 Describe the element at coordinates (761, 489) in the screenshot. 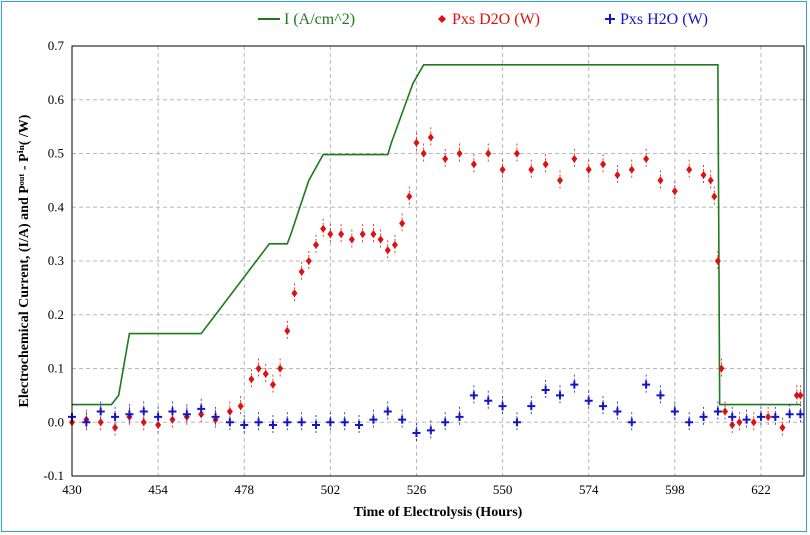

I see `x-tick-label: 622` at that location.